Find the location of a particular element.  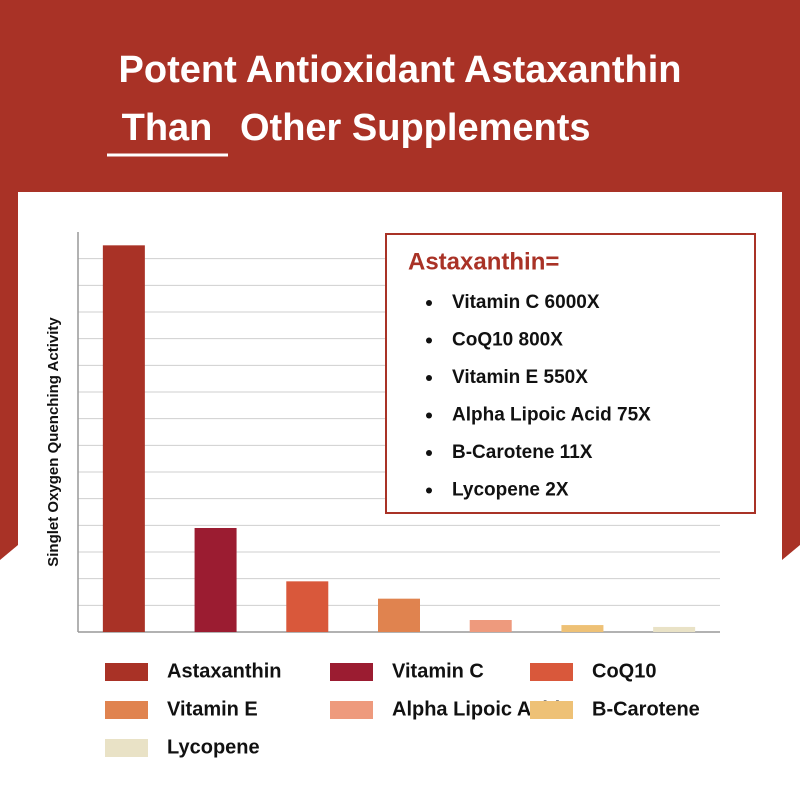

annotation-item: B-Carotene 11X is located at coordinates (522, 452).